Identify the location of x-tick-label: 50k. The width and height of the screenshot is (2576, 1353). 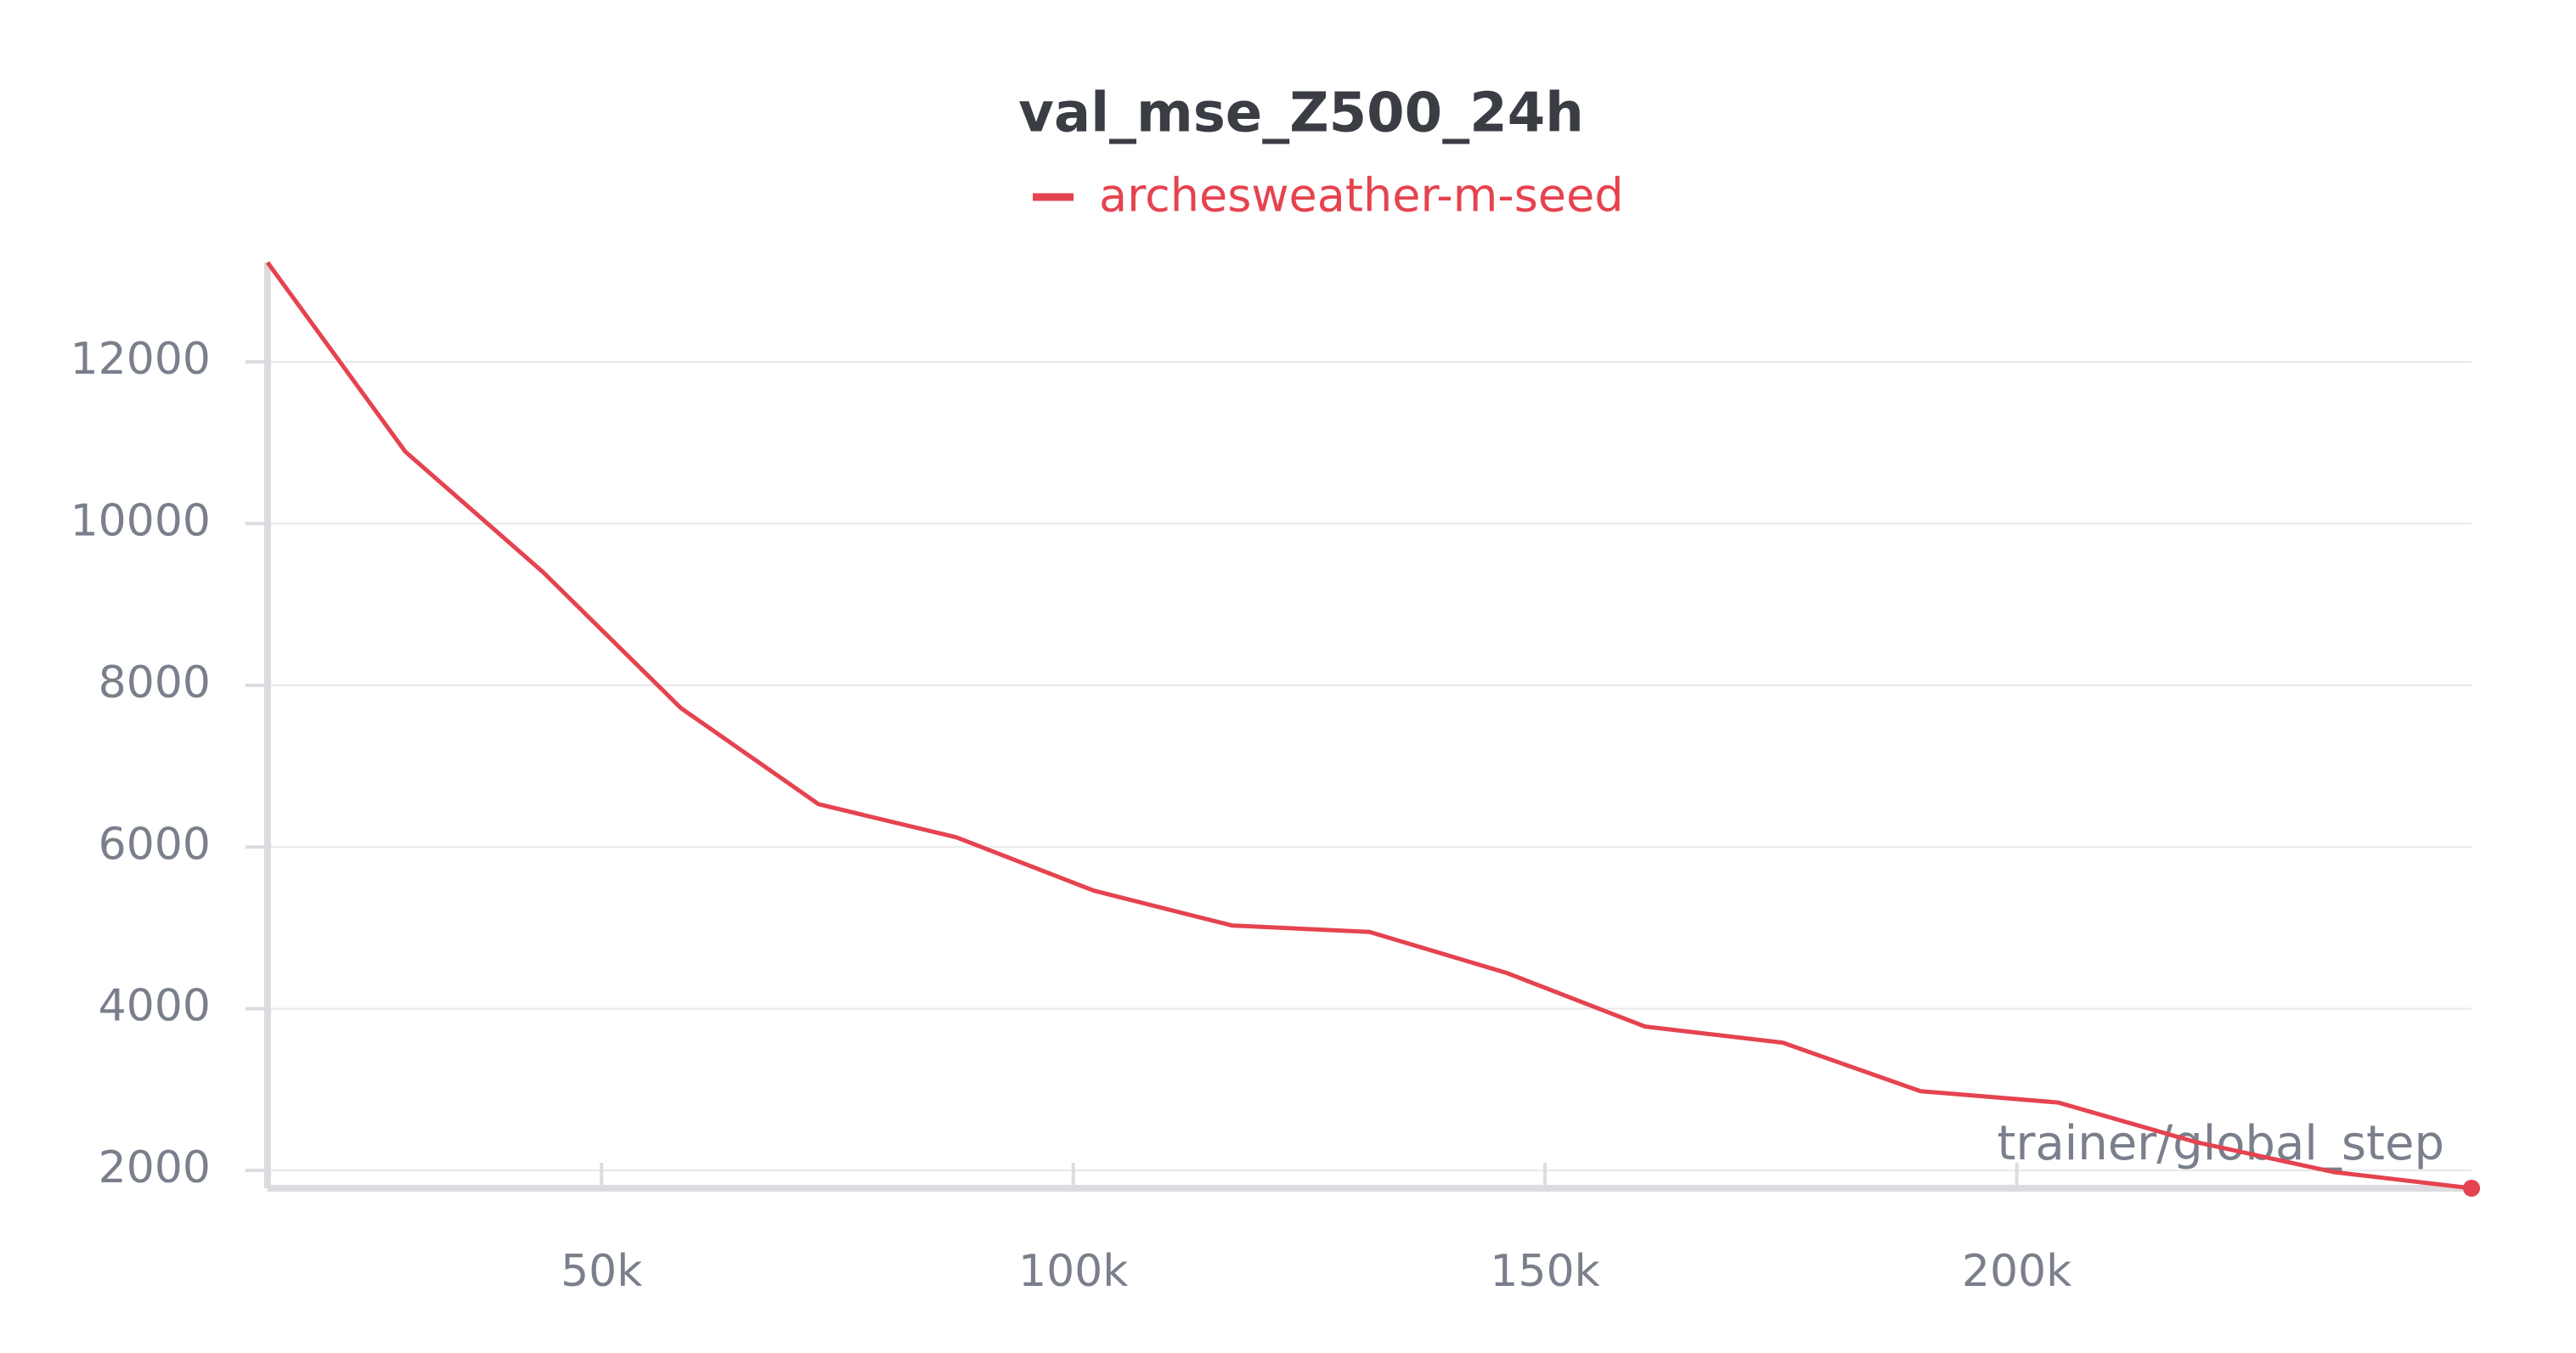
(601, 1272).